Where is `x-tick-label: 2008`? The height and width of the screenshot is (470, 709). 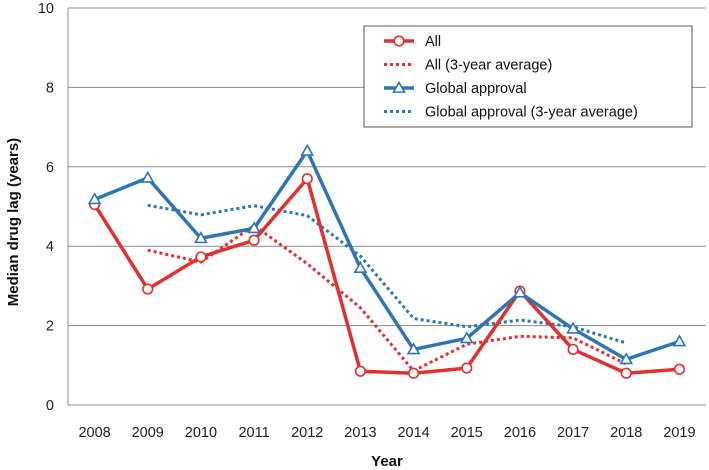
x-tick-label: 2008 is located at coordinates (94, 433).